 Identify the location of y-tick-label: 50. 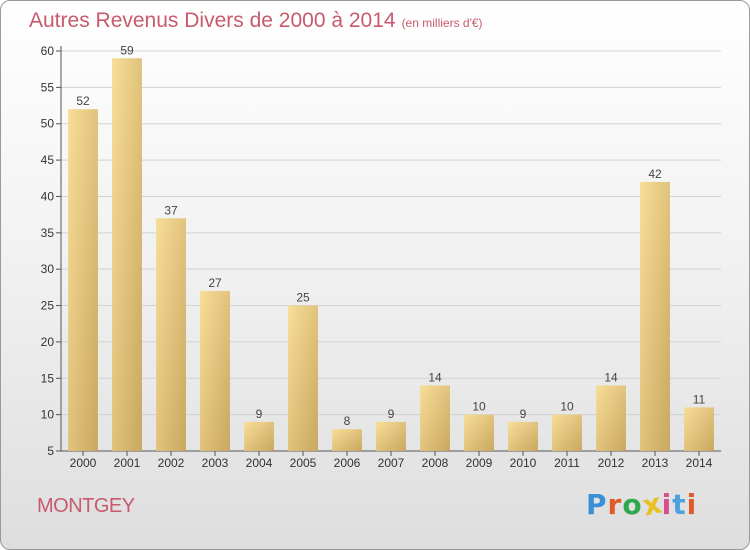
(48, 124).